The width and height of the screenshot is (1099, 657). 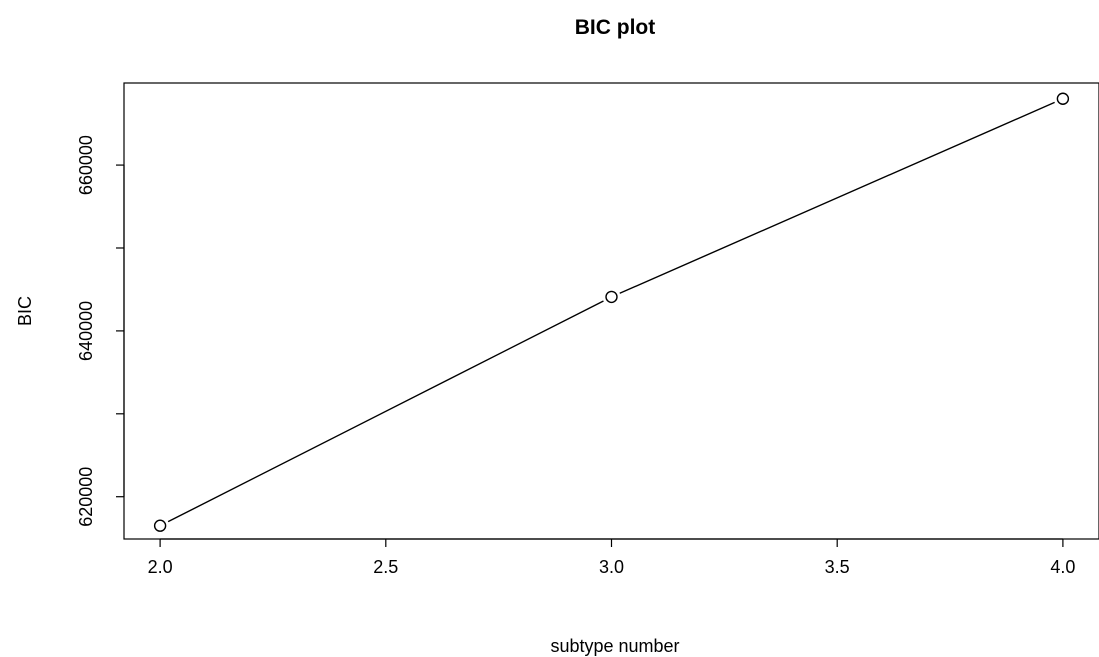 I want to click on chart-title: BIC plot, so click(x=615, y=27).